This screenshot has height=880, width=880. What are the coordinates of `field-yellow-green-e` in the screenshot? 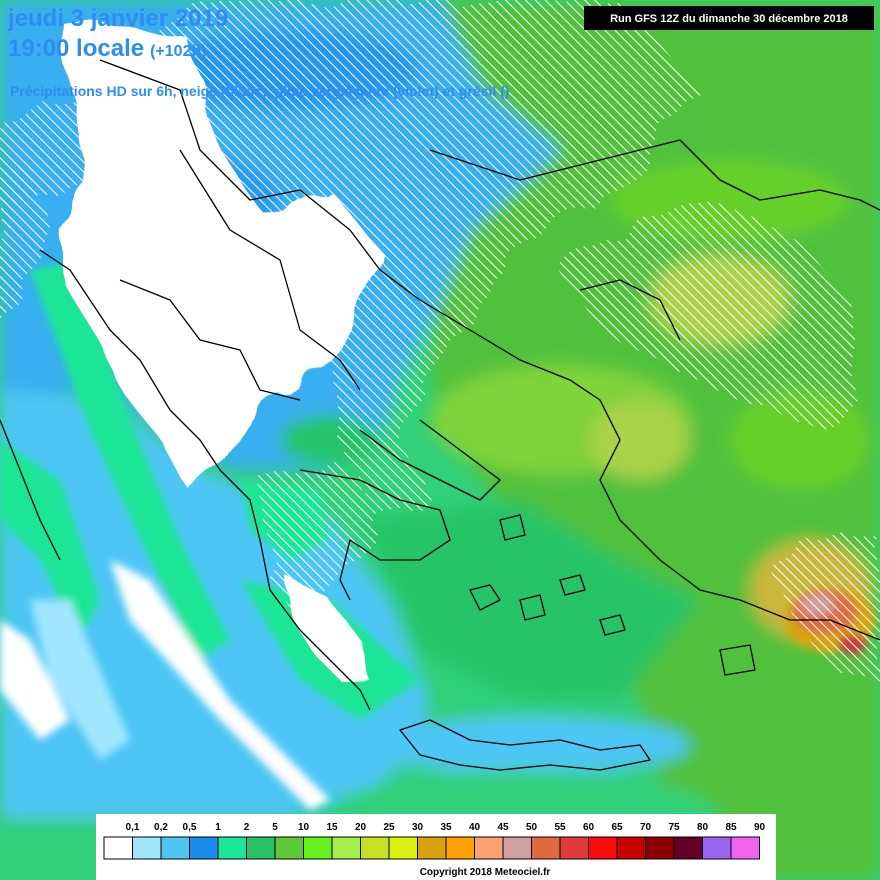 It's located at (640, 440).